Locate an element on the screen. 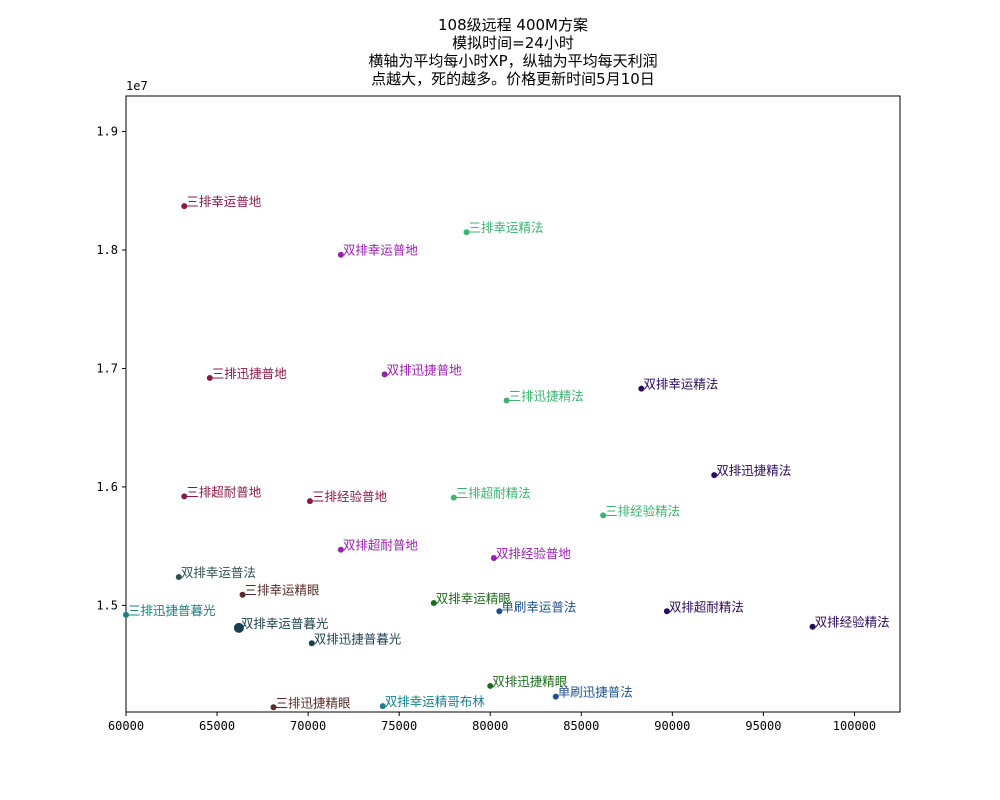  data-point-label: 双排幸运普暮光 is located at coordinates (285, 623).